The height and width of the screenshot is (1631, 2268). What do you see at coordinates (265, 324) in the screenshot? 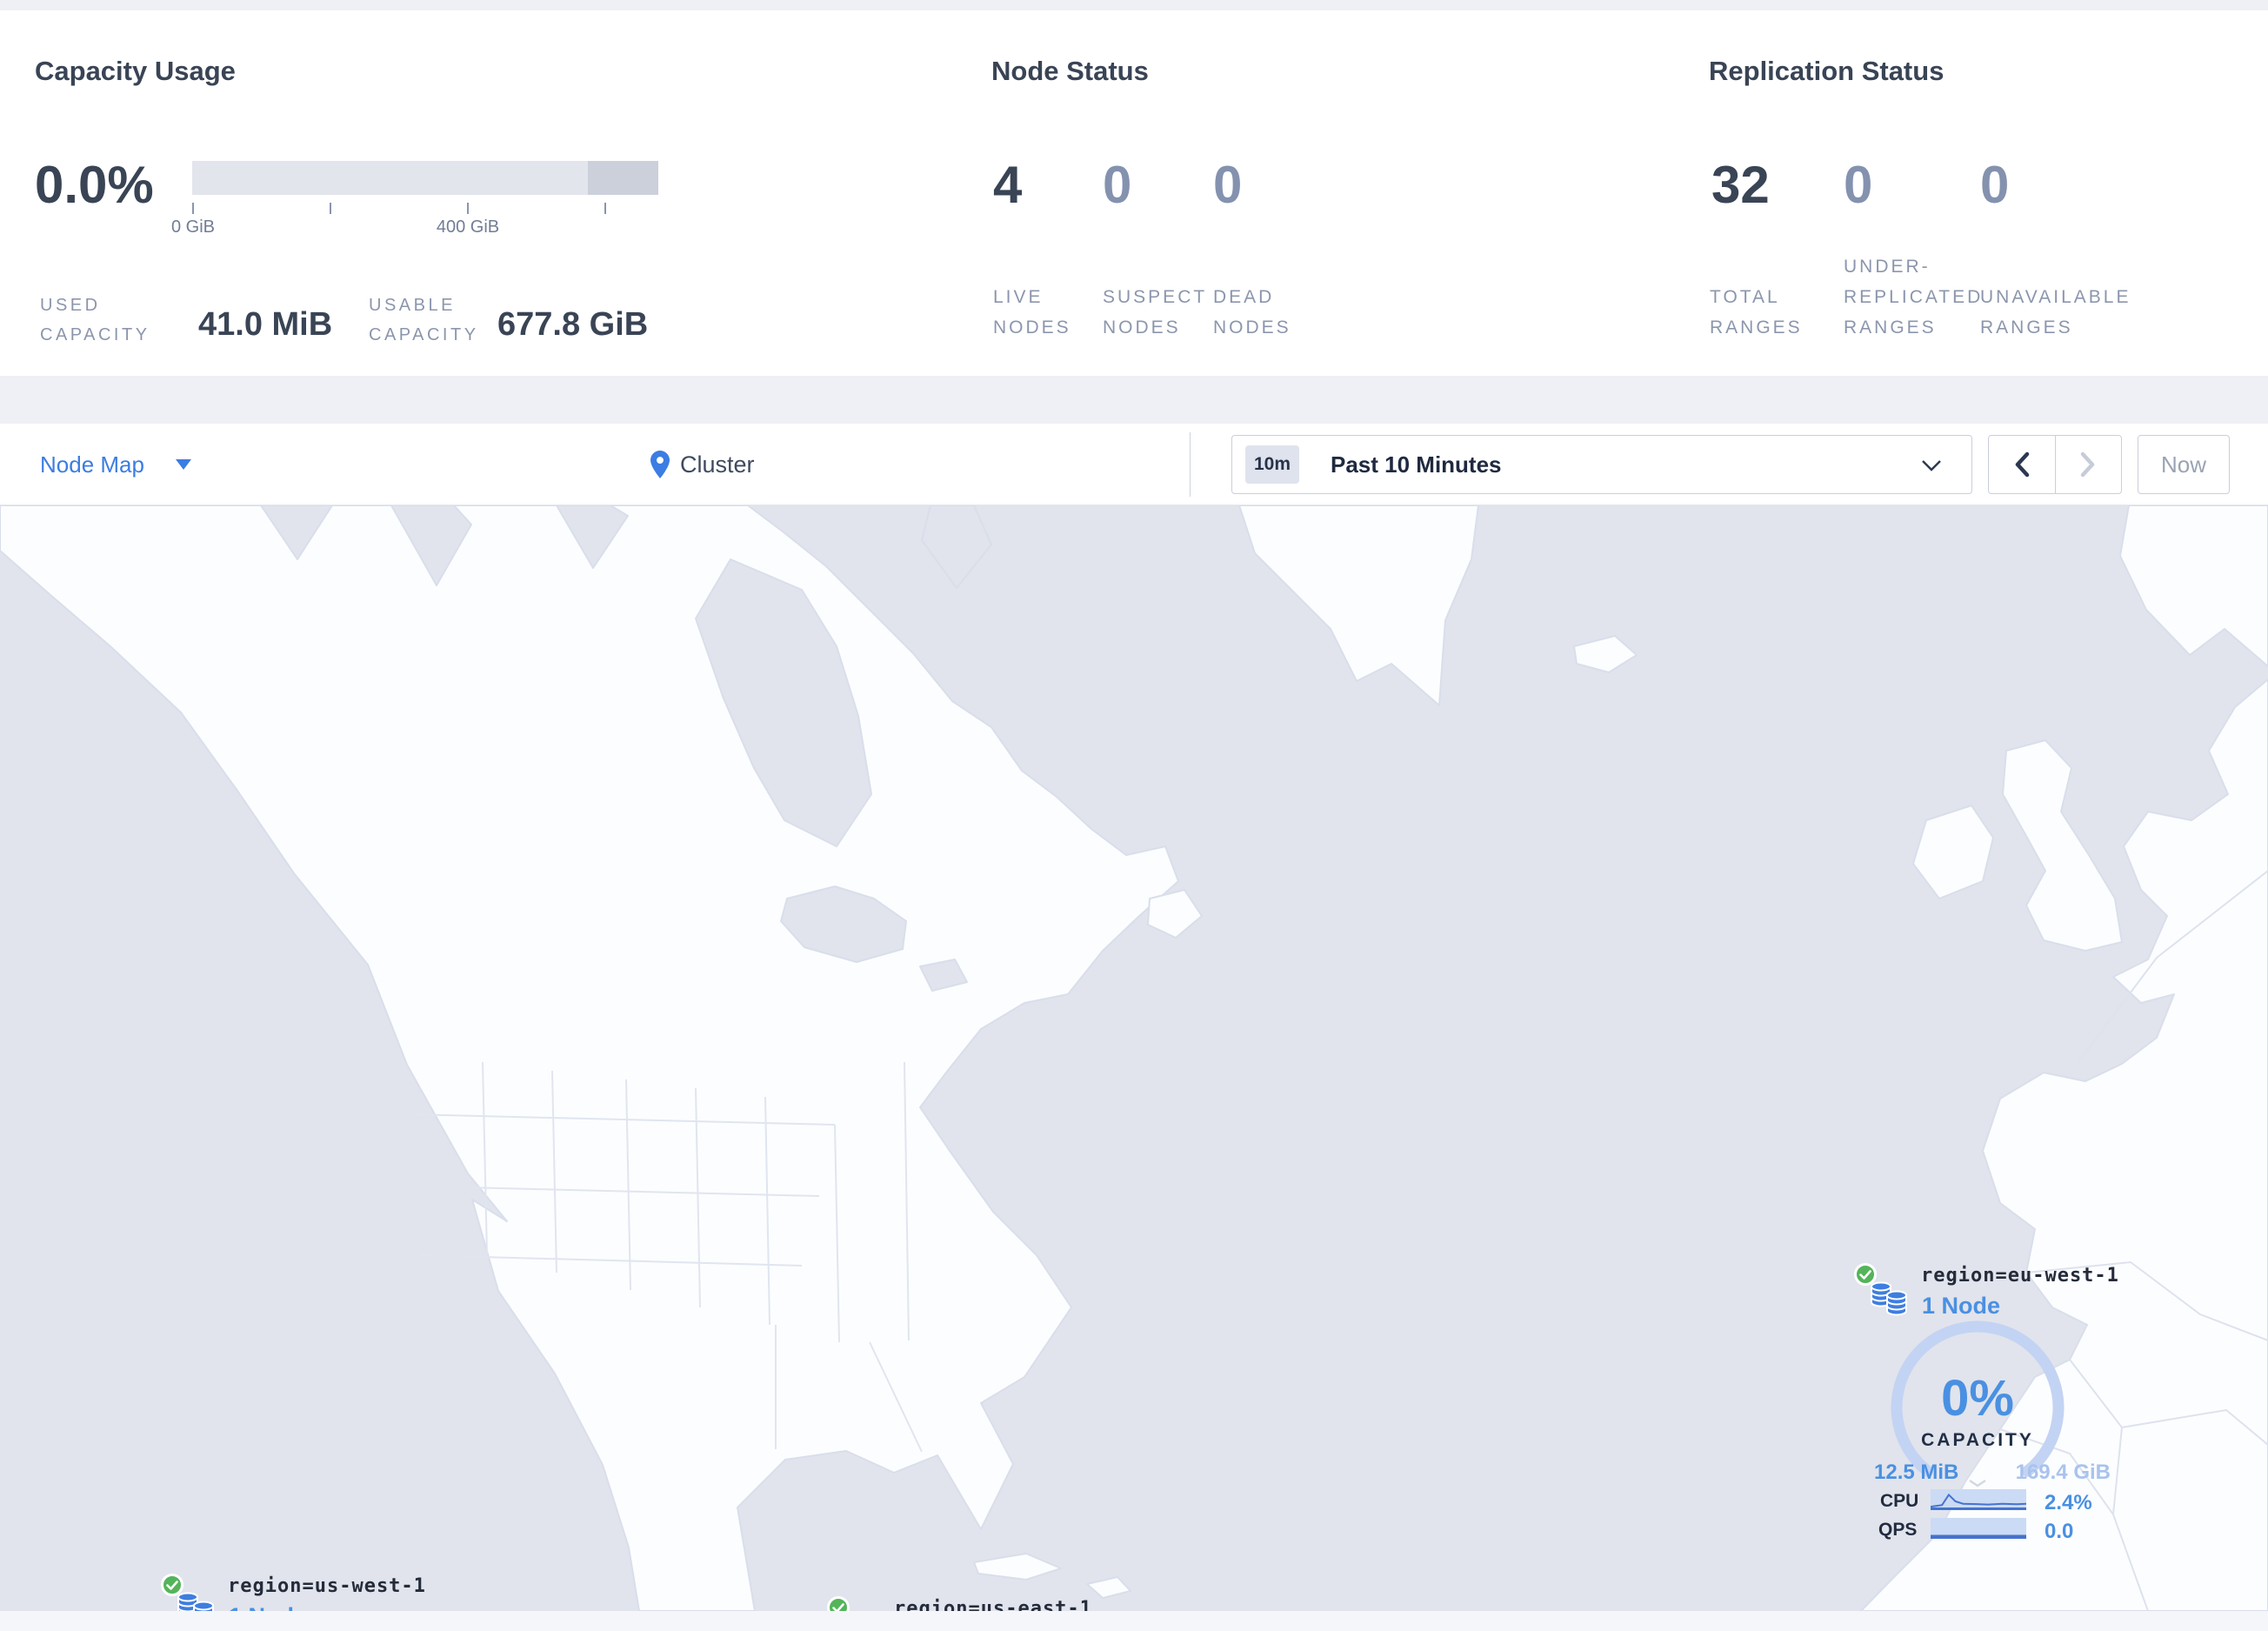
I see `used-capacity-value: 41.0 MiB` at bounding box center [265, 324].